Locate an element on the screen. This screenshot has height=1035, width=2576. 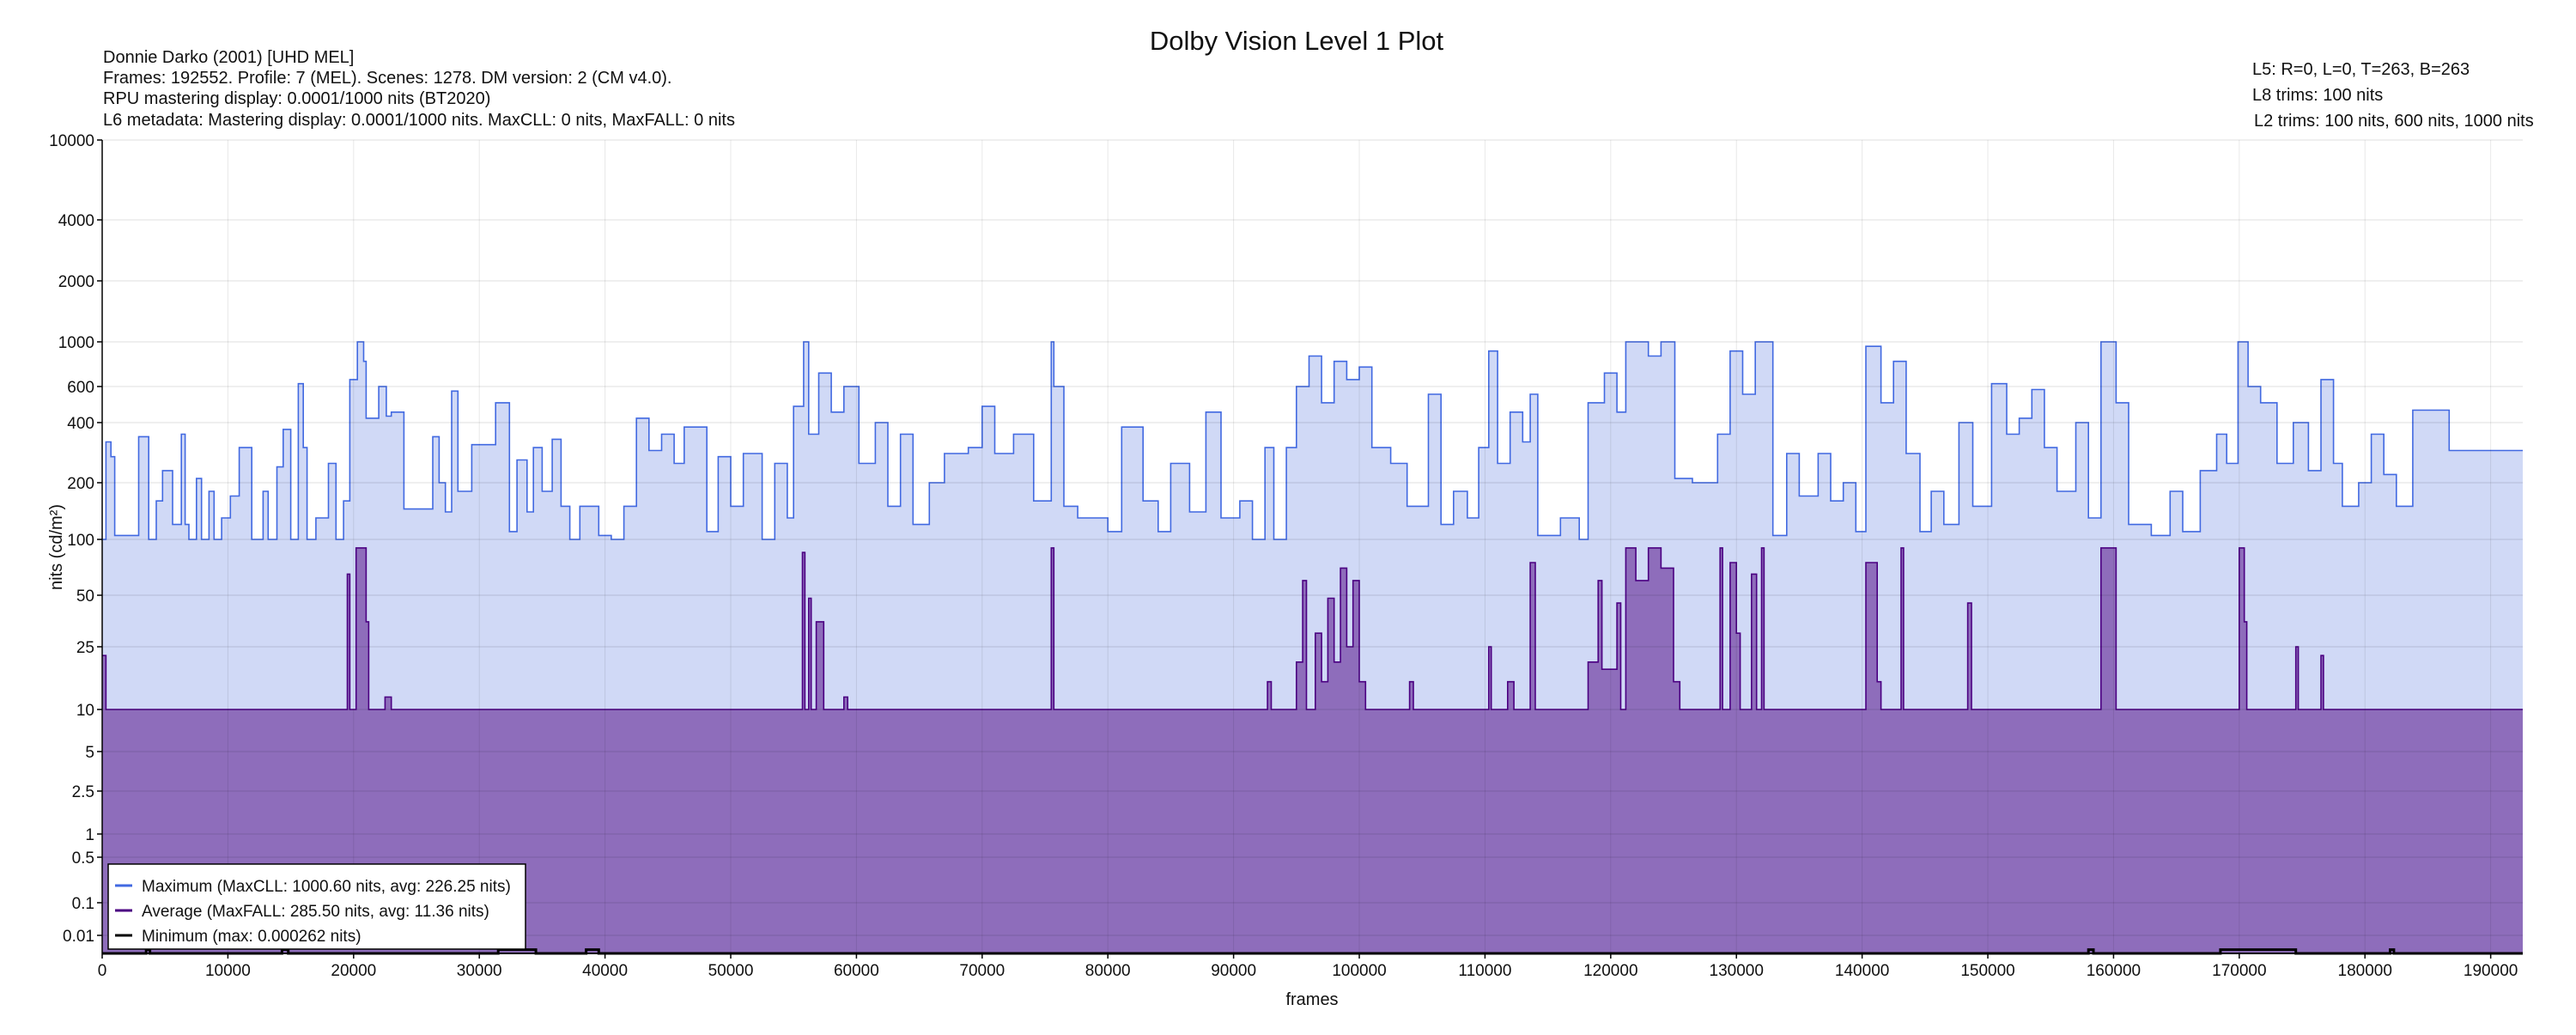
y-tick-label: 4000 is located at coordinates (76, 221).